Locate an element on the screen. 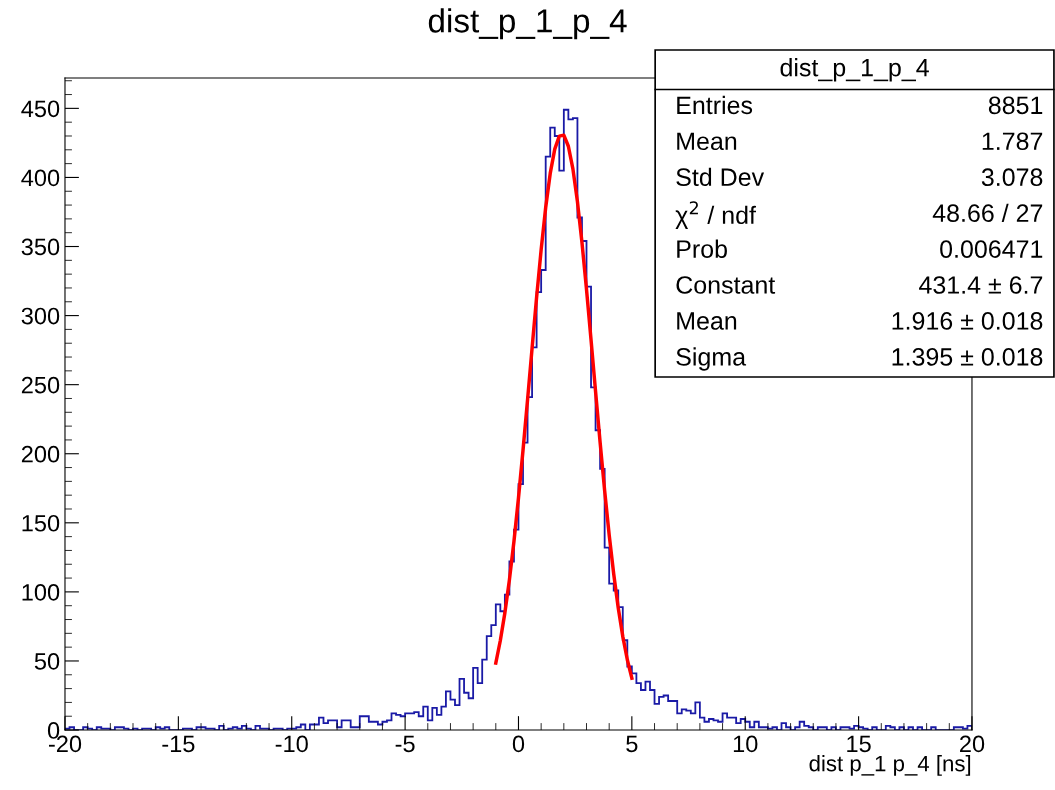  x-axis-title: dist p_1 p_4 [ns] is located at coordinates (890, 765).